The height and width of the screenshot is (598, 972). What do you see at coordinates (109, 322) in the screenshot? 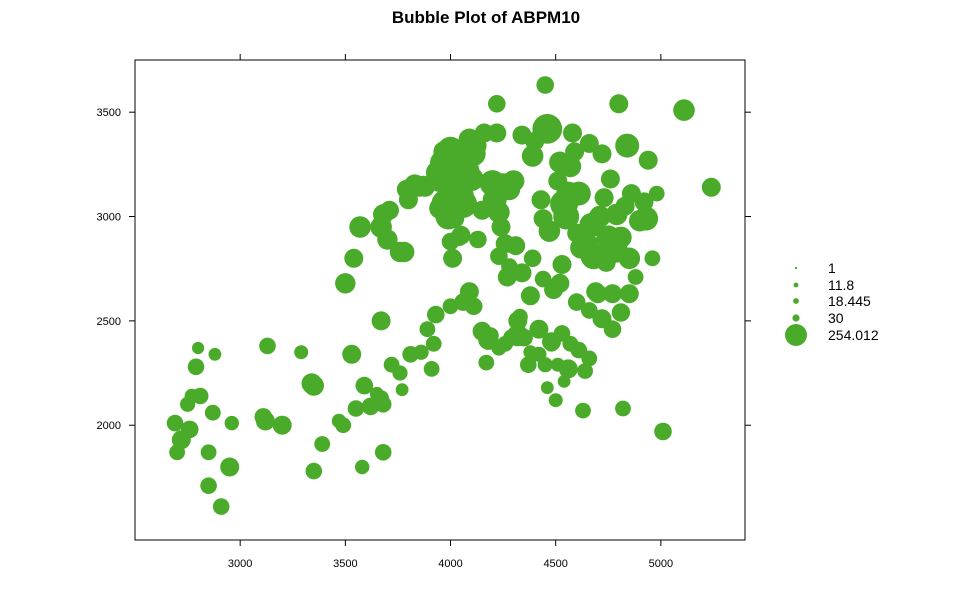
I see `y-tick-label: 2500` at bounding box center [109, 322].